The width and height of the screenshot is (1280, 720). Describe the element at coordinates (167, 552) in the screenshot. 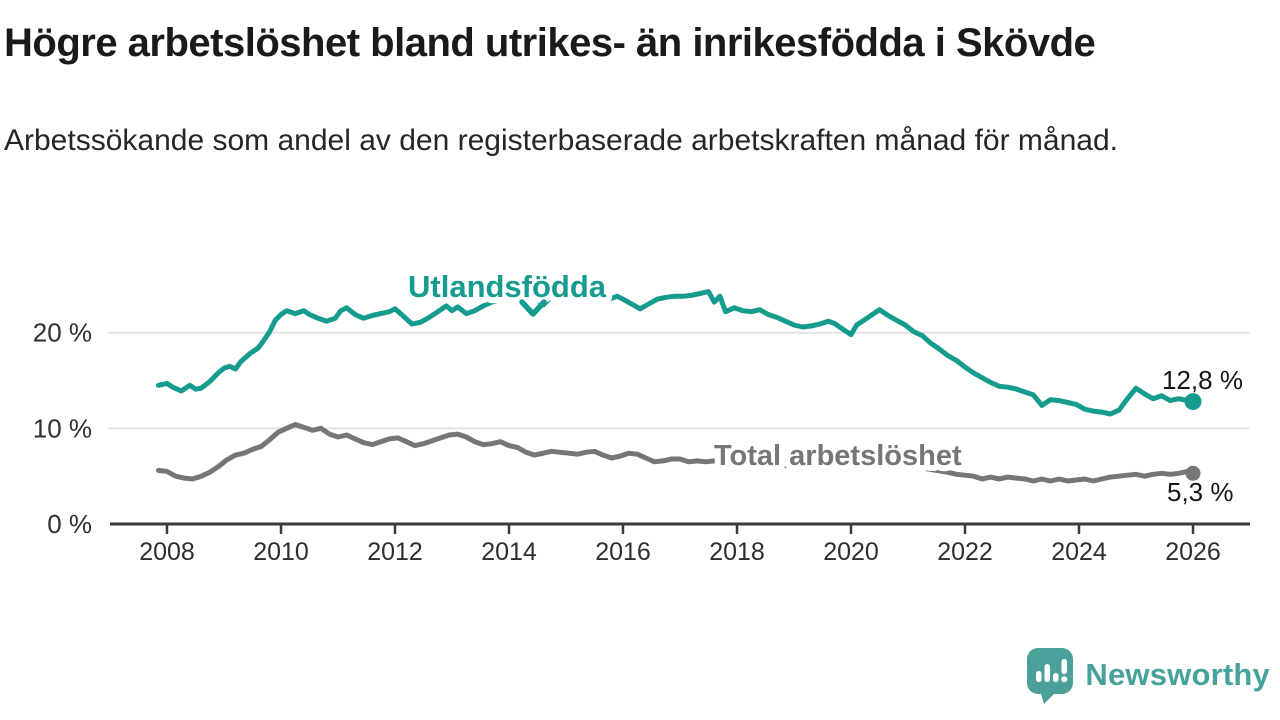

I see `x-axis-tick-label: 2008` at that location.